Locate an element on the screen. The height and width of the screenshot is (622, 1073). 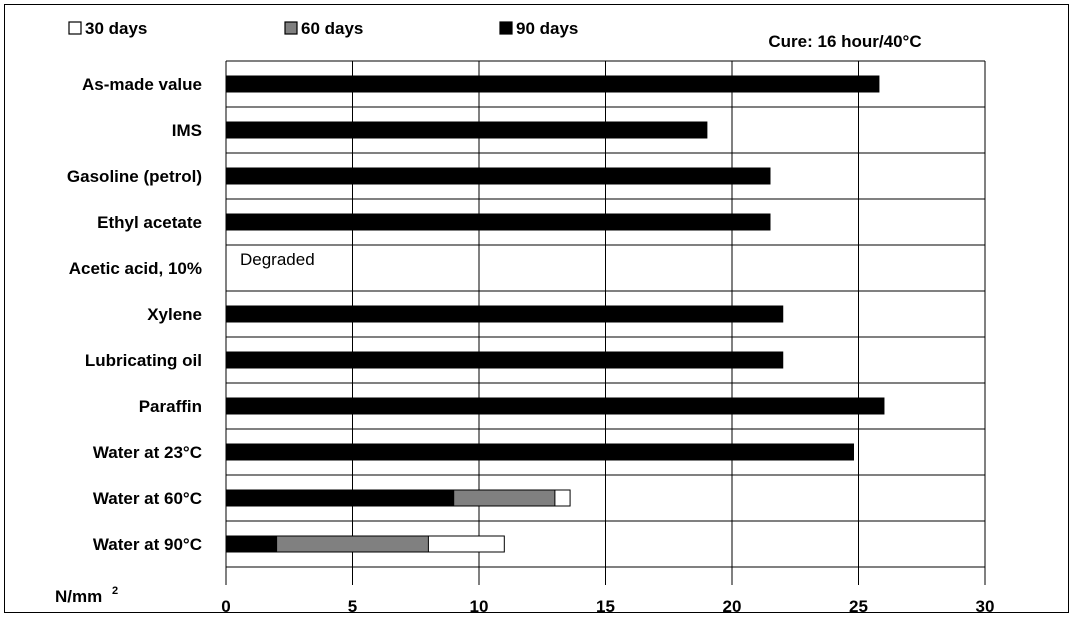
bar-90-days-xylene is located at coordinates (504, 314).